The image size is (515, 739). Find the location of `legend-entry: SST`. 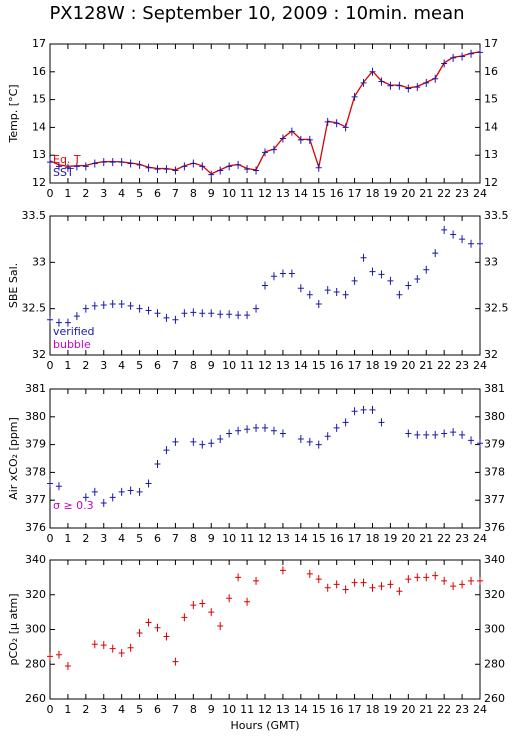

legend-entry: SST is located at coordinates (63, 172).